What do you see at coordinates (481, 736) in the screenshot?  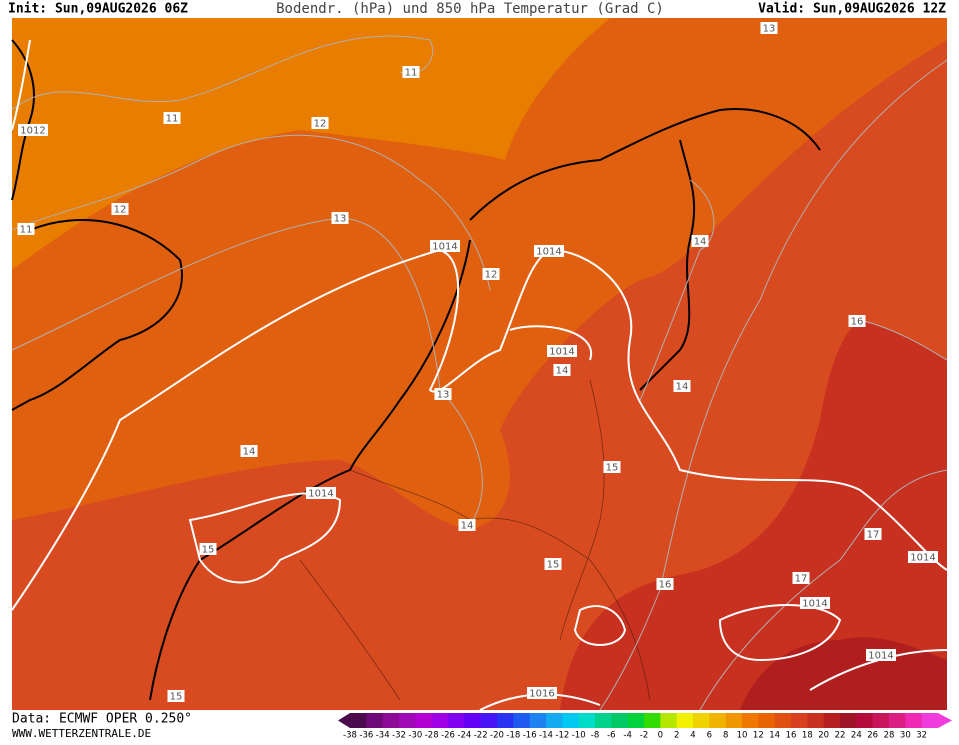 I see `colorbar-label: -22` at bounding box center [481, 736].